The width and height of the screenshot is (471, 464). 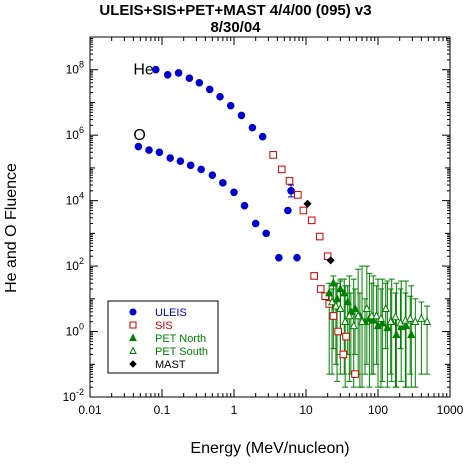 I want to click on y-tick-label: 10⁻², so click(x=73, y=395).